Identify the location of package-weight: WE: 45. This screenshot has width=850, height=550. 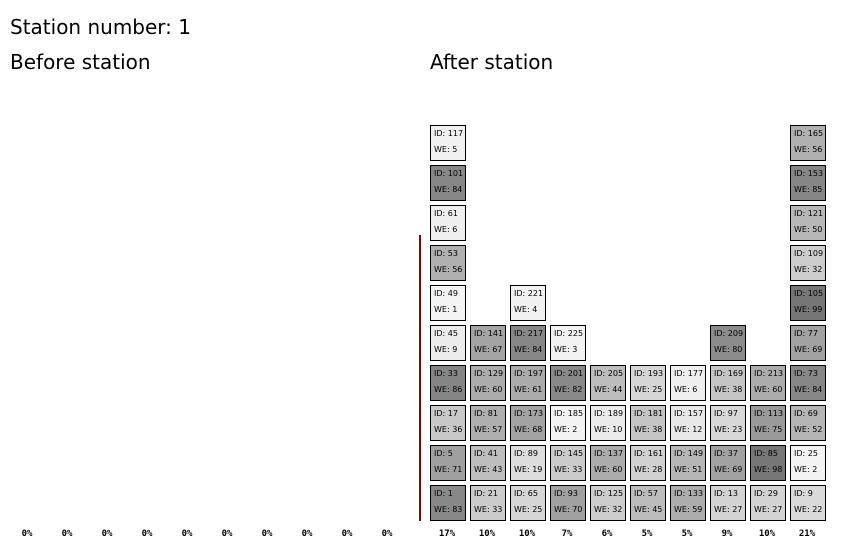
(648, 509).